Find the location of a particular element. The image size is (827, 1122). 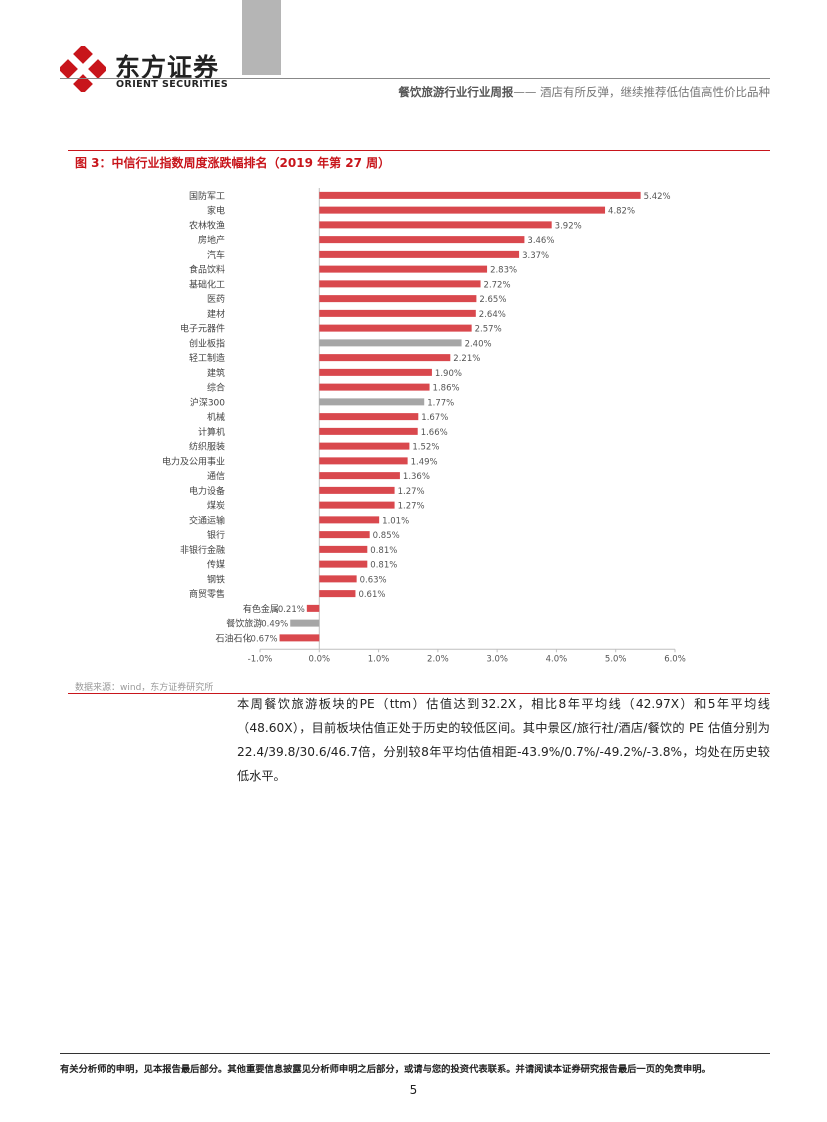

header-divider is located at coordinates (415, 78).